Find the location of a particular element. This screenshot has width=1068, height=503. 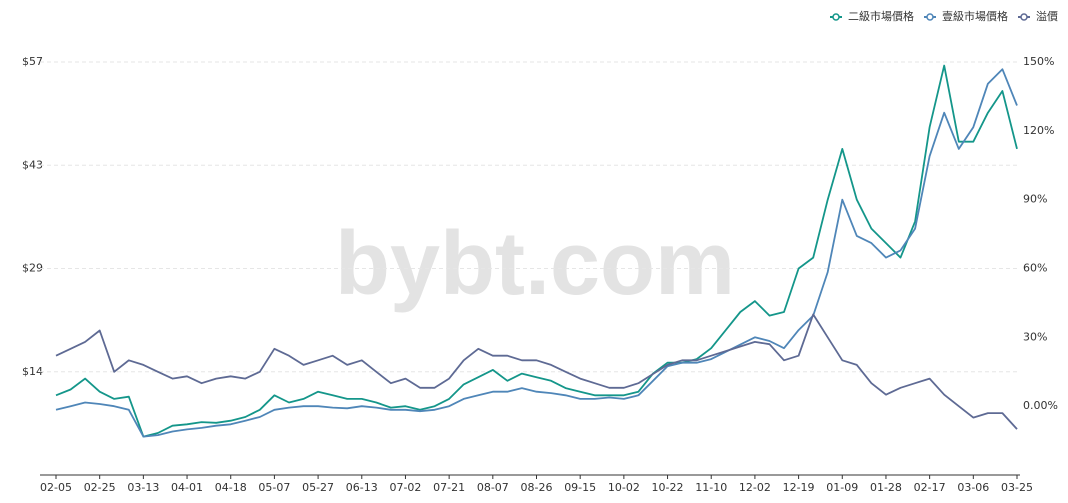

x-tick-label: 12-02 is located at coordinates (755, 487).